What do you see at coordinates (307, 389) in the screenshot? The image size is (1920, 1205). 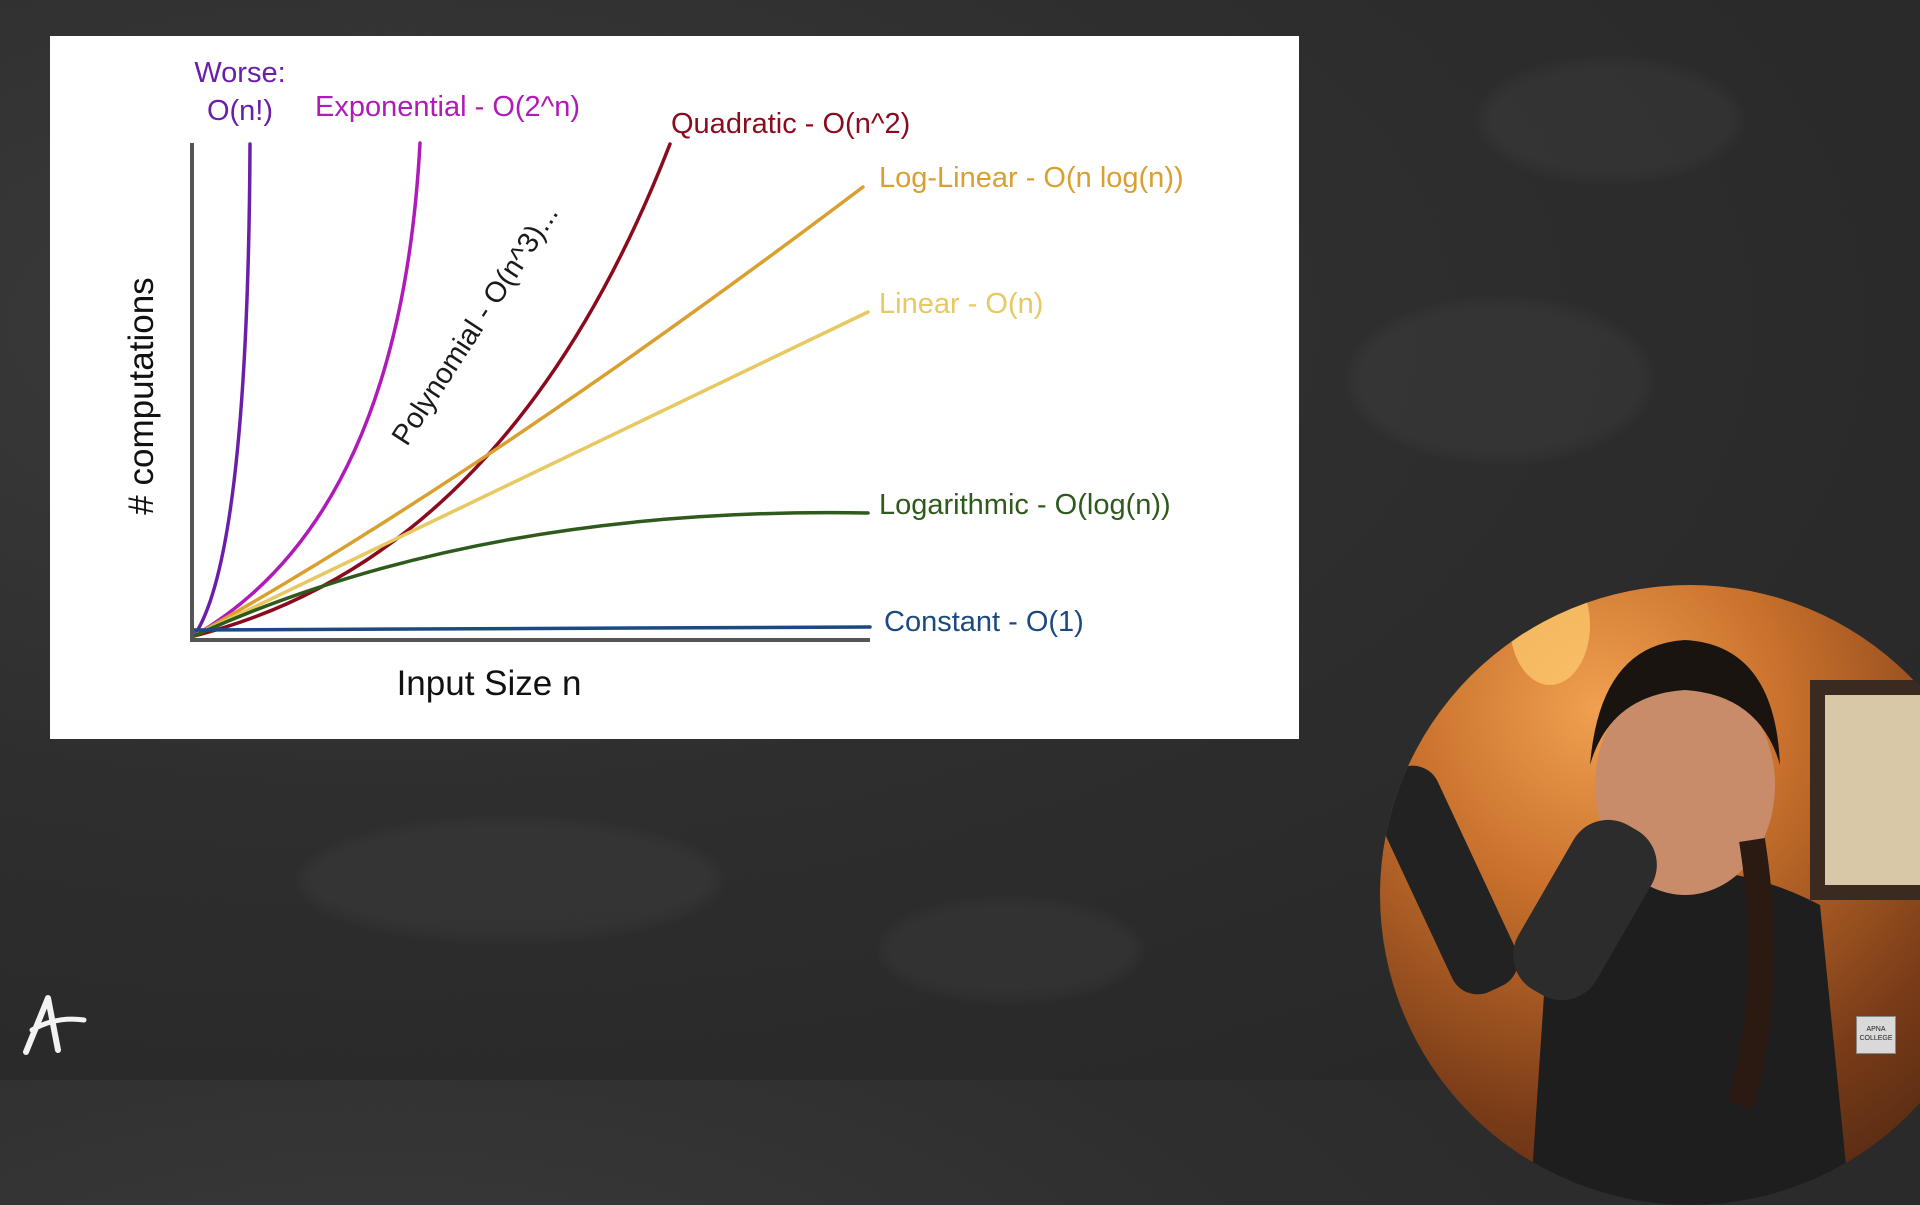 I see `series-line-exponential` at bounding box center [307, 389].